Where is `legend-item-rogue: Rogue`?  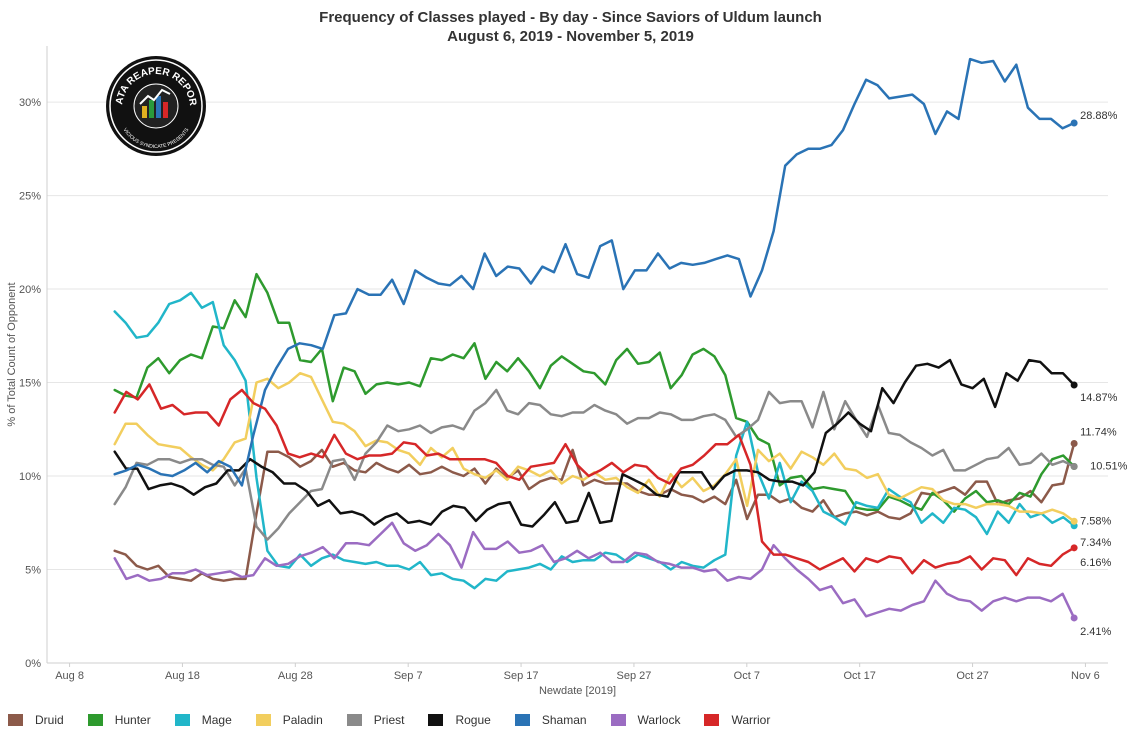
legend-item-rogue: Rogue is located at coordinates (471, 720).